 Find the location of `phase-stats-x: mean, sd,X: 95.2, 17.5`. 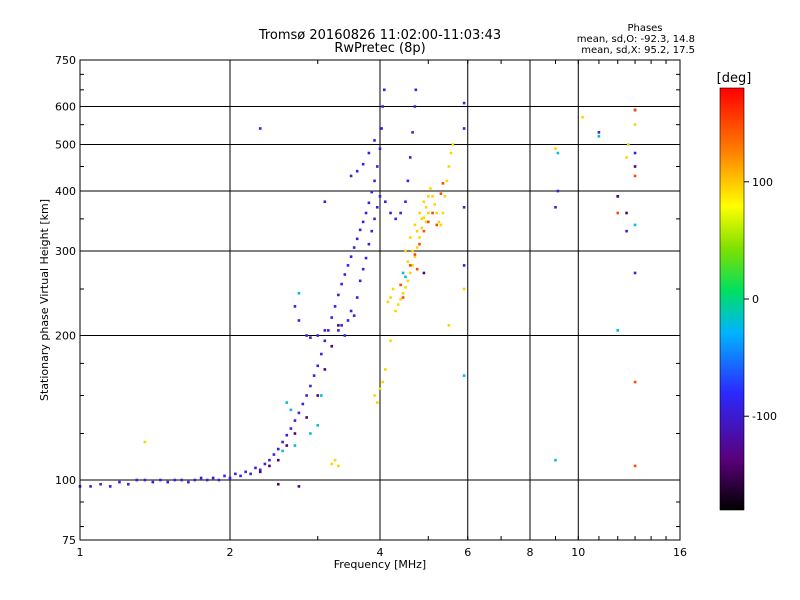

phase-stats-x: mean, sd,X: 95.2, 17.5 is located at coordinates (638, 50).